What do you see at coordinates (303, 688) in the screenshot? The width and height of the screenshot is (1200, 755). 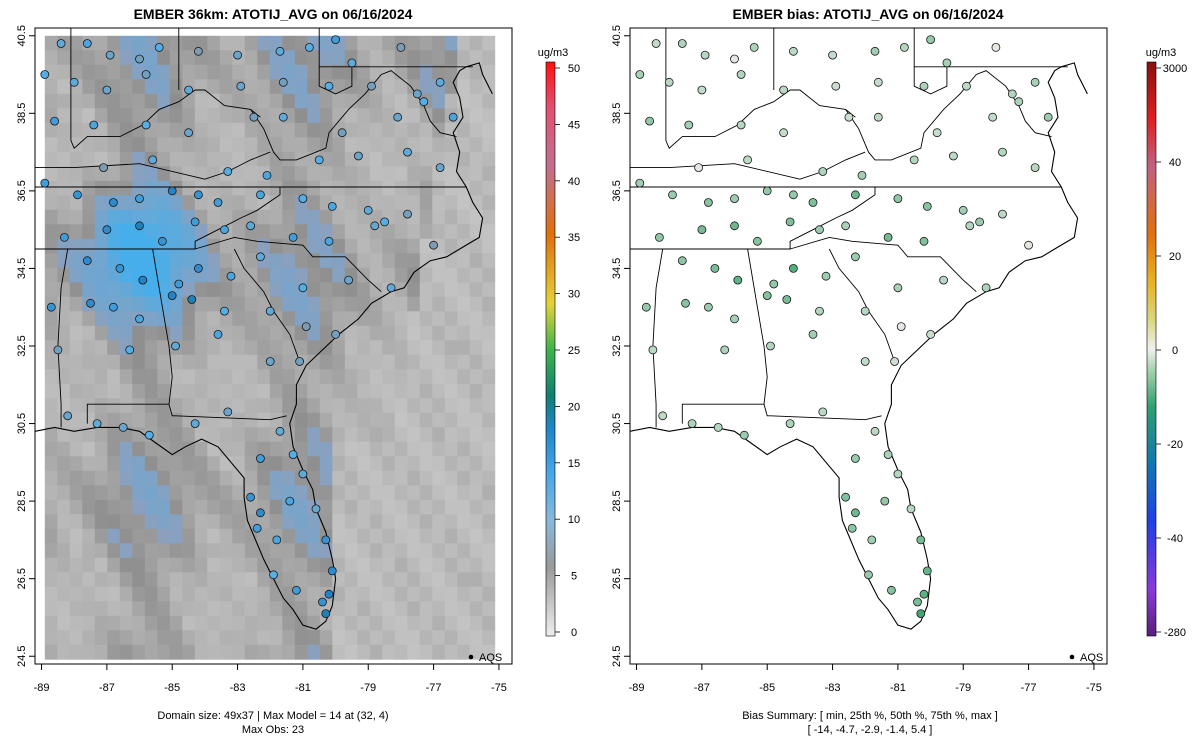 I see `x-tick-label: -81` at bounding box center [303, 688].